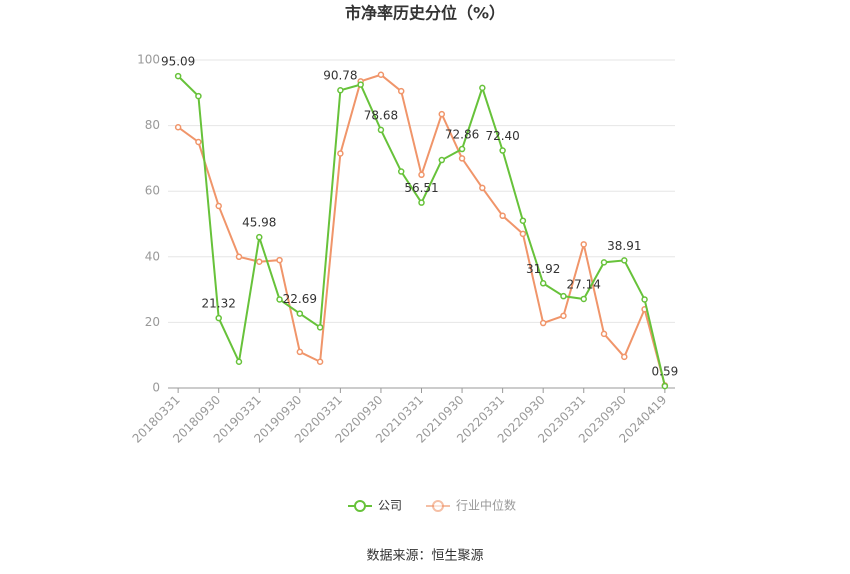 This screenshot has height=574, width=850. I want to click on data-label: 72.40, so click(502, 136).